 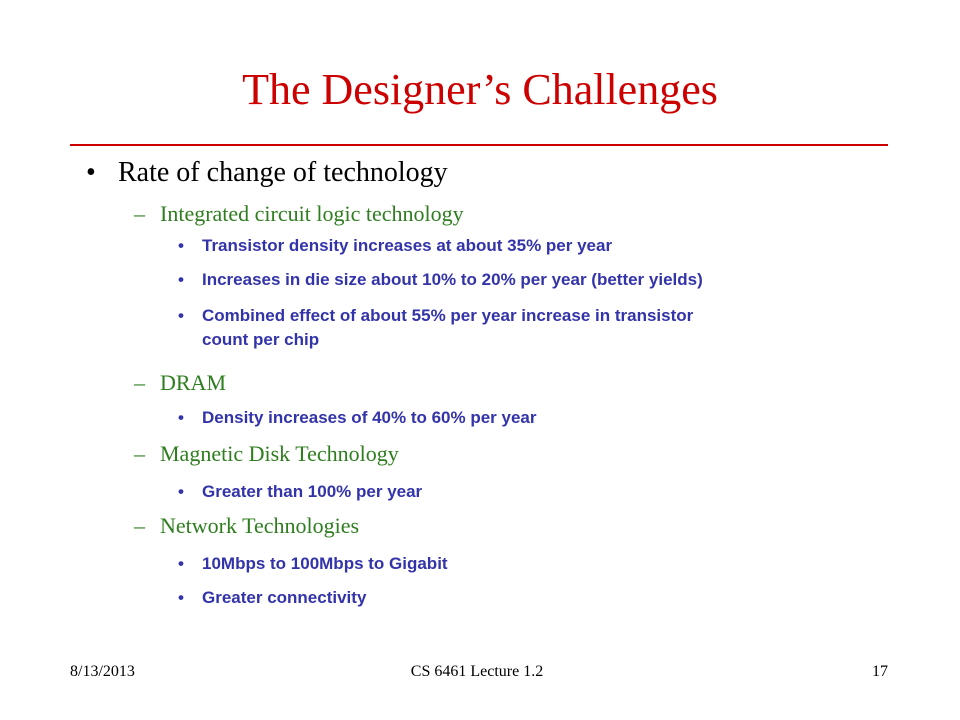 I want to click on item-connectivity: Greater connectivity, so click(x=284, y=597).